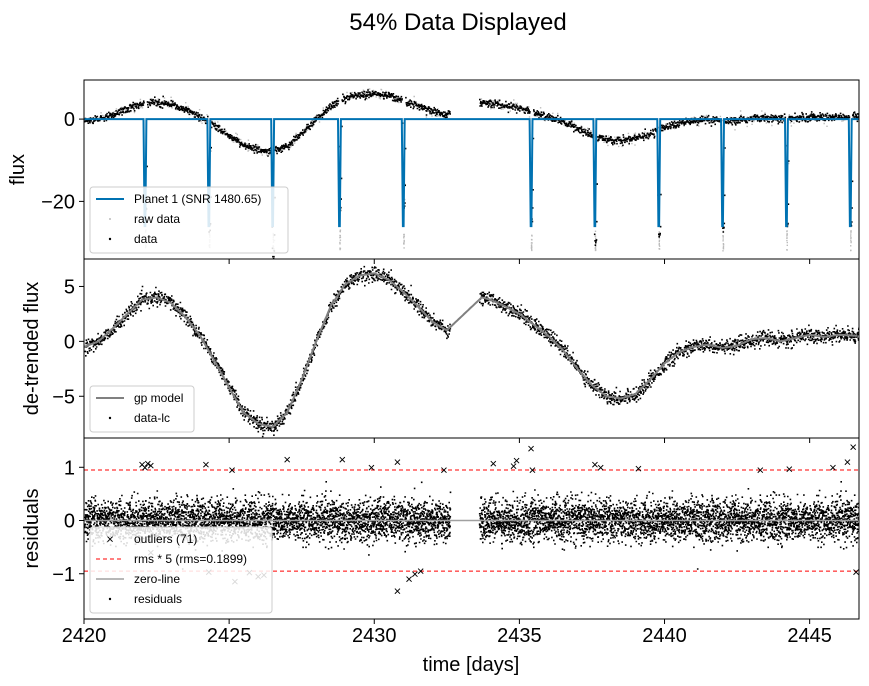 Image resolution: width=869 pixels, height=686 pixels. Describe the element at coordinates (58, 202) in the screenshot. I see `y-tick-label: −20` at that location.